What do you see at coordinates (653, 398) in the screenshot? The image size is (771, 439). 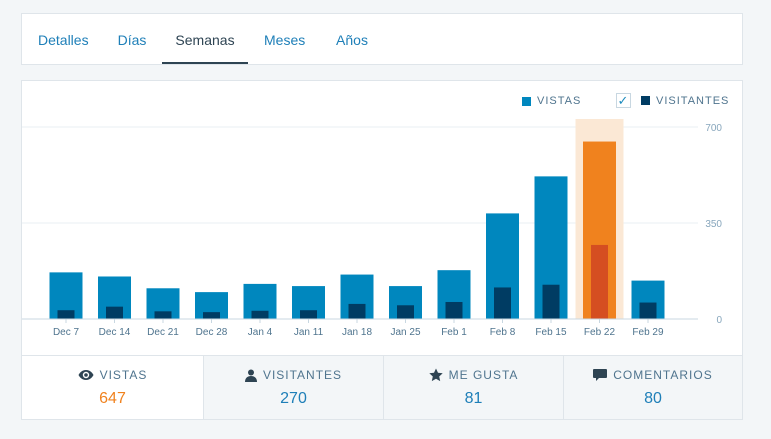 I see `stat-comments-value: 80` at bounding box center [653, 398].